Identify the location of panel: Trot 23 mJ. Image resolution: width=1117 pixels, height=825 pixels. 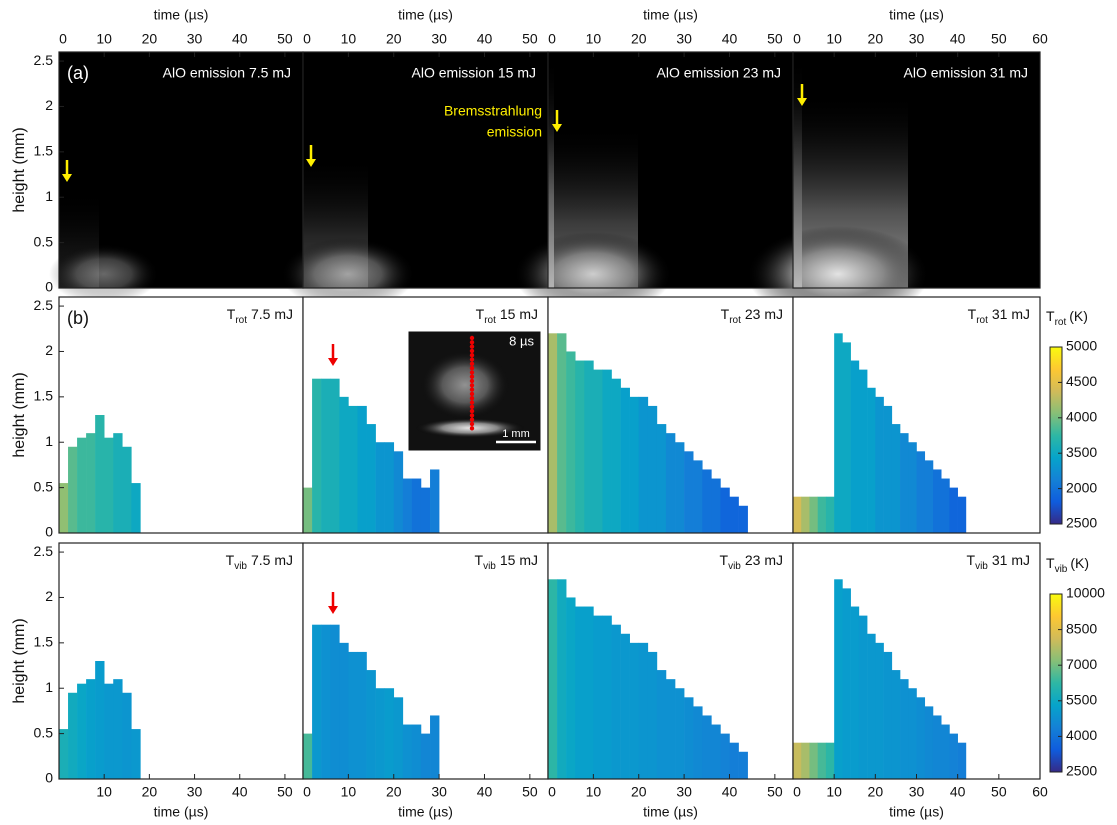
(670, 415).